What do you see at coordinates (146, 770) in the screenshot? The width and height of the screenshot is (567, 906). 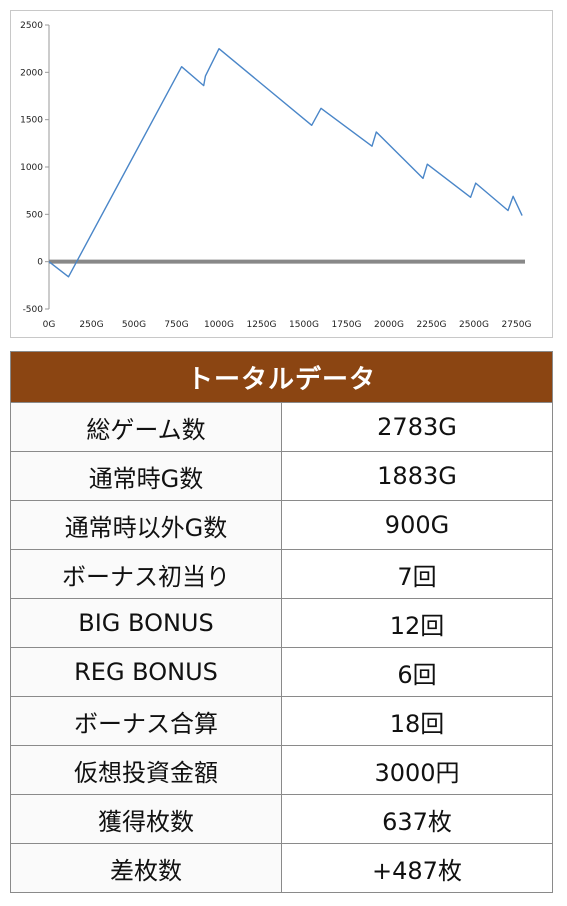 I see `row-label-investment: 仮想投資金額` at bounding box center [146, 770].